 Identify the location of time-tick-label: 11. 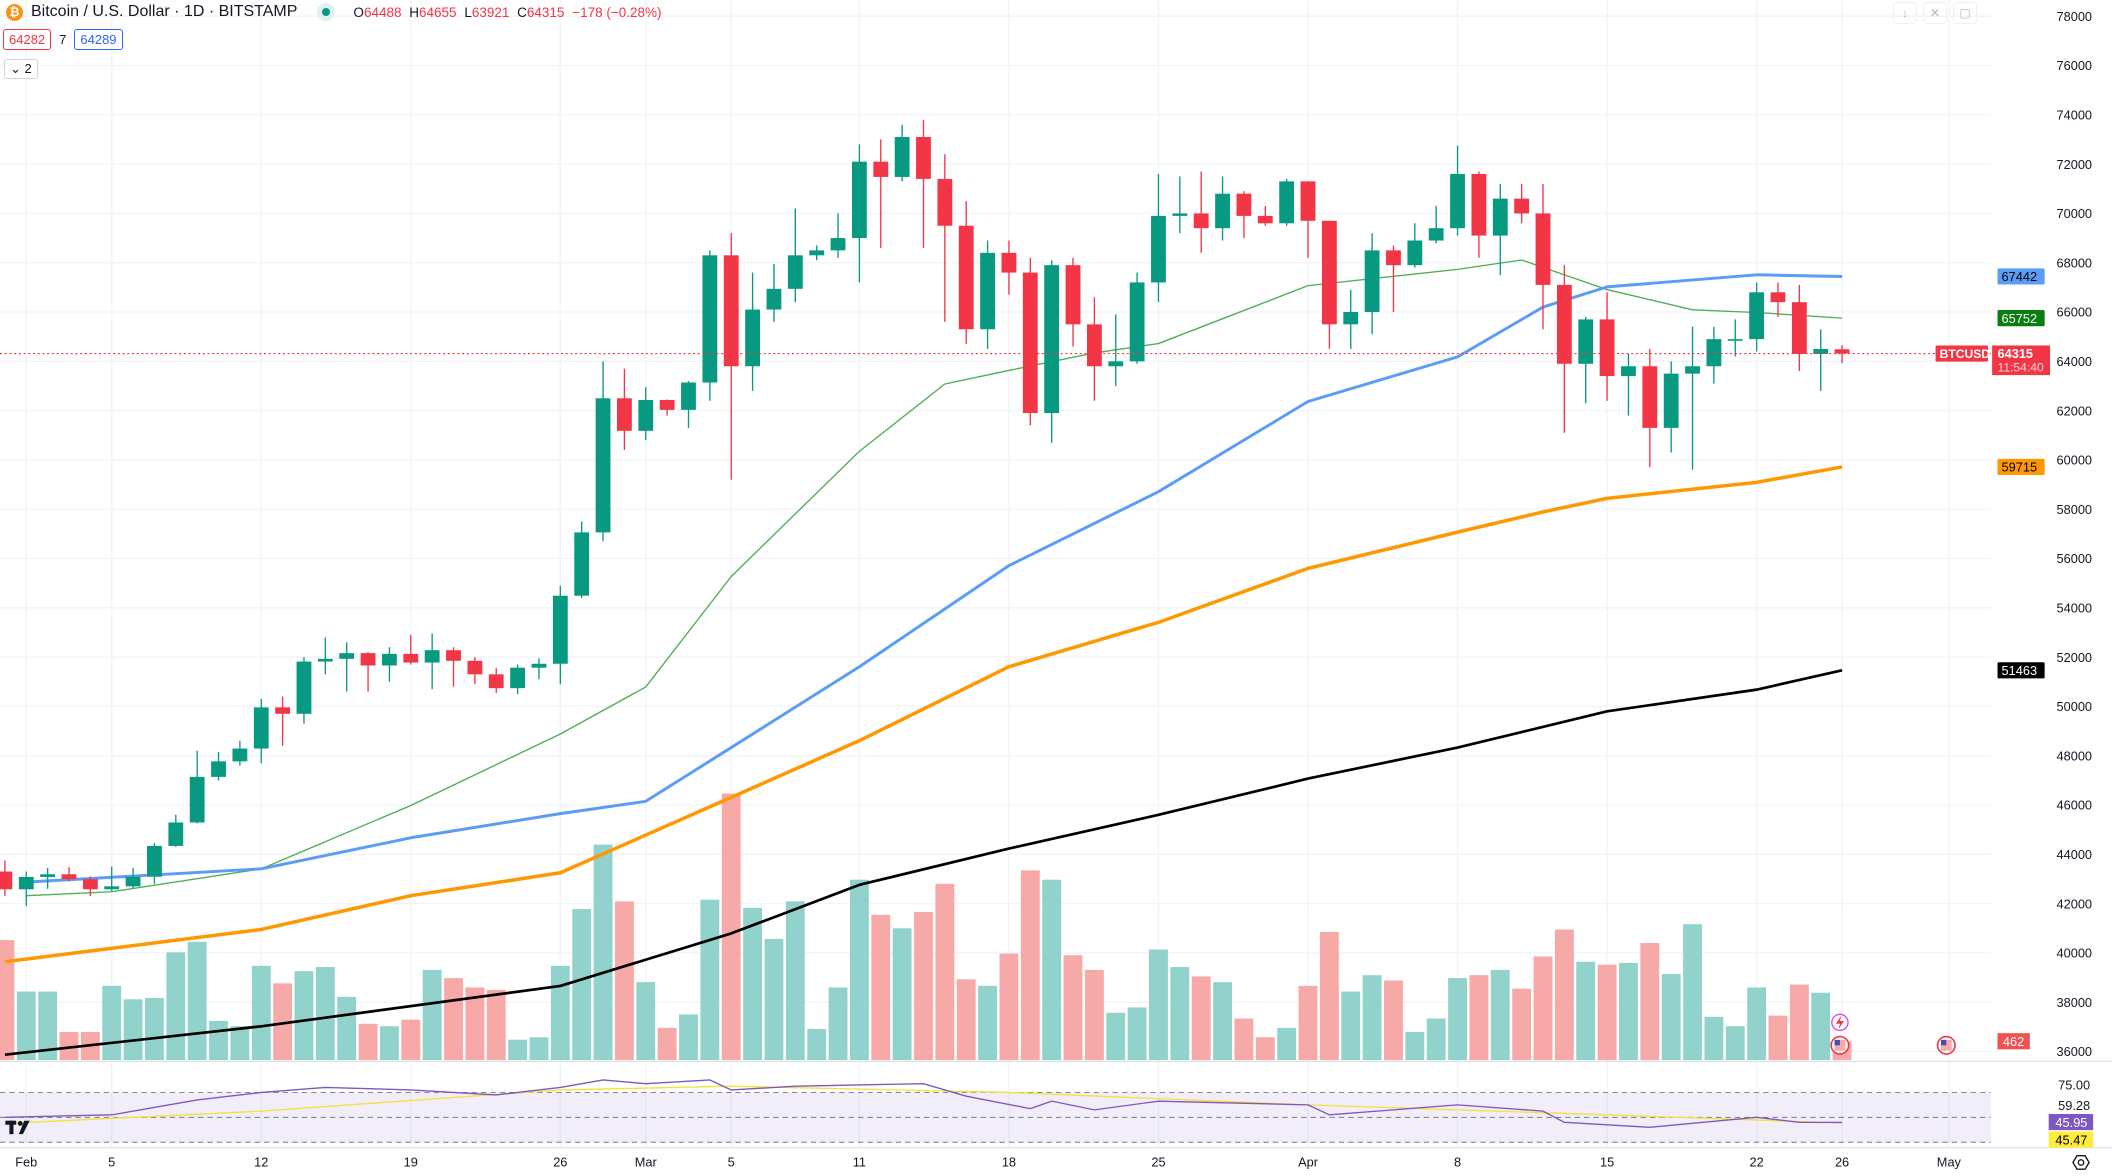
(859, 1162).